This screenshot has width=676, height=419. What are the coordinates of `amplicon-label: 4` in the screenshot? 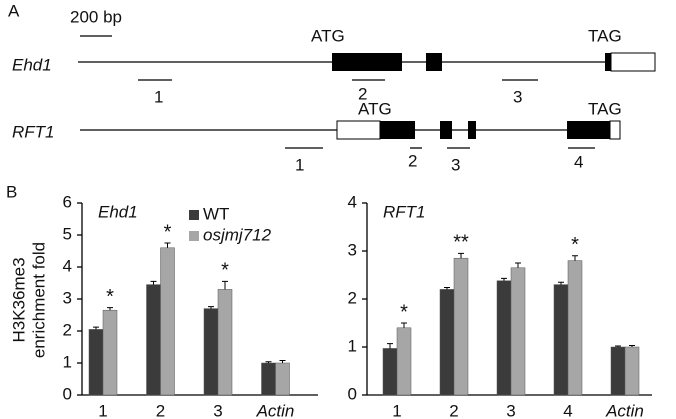 It's located at (578, 161).